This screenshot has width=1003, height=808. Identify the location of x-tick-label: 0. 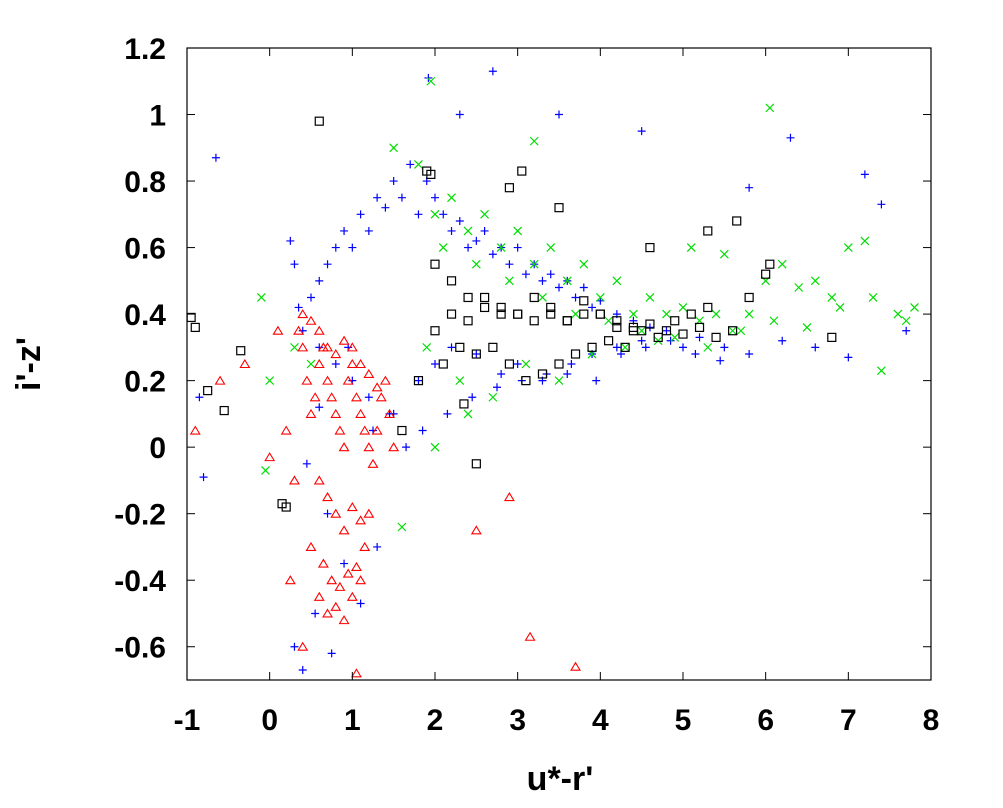
(269, 720).